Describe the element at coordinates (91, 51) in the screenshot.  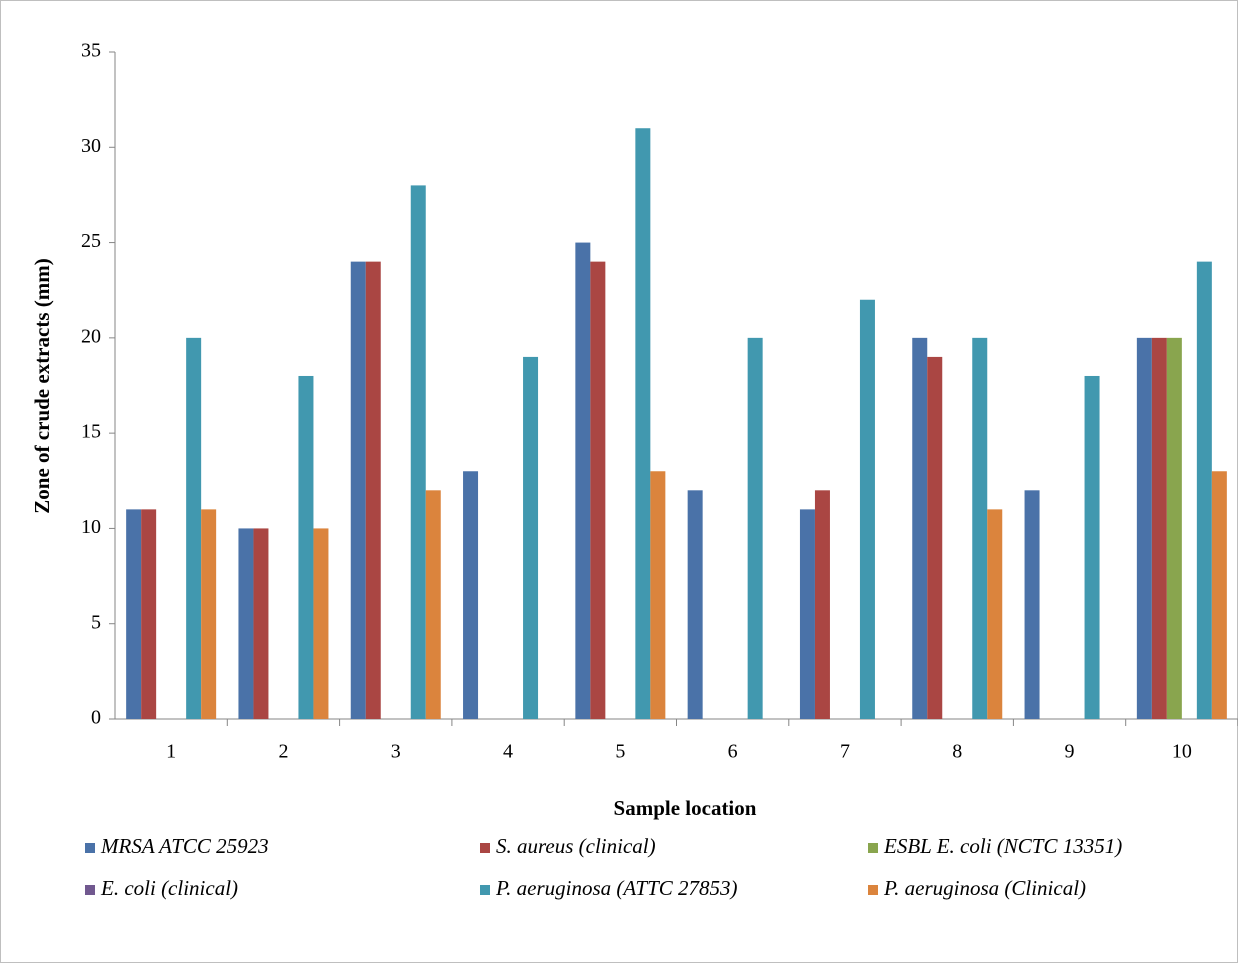
I see `y-tick-label: 35` at that location.